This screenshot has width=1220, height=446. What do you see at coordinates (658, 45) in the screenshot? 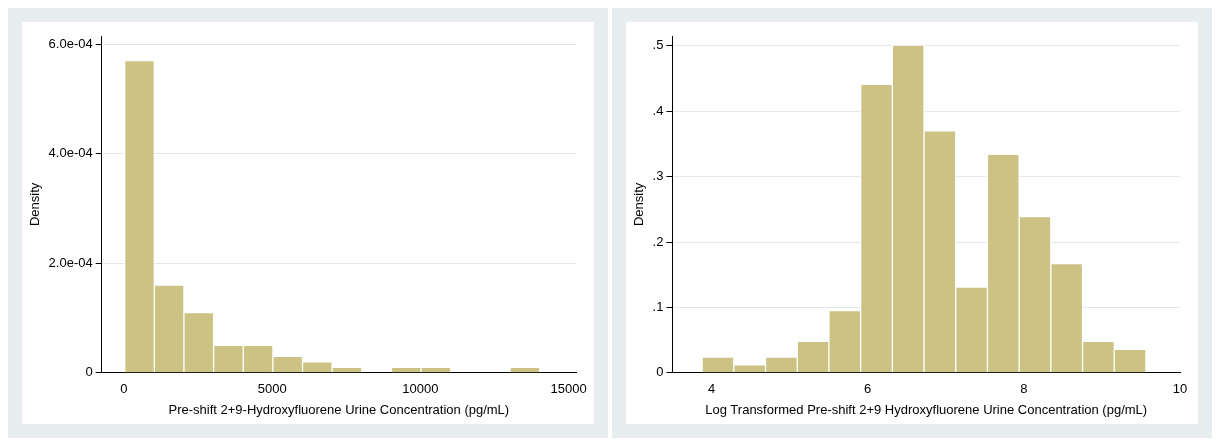
I see `y-tick-label: .5` at bounding box center [658, 45].